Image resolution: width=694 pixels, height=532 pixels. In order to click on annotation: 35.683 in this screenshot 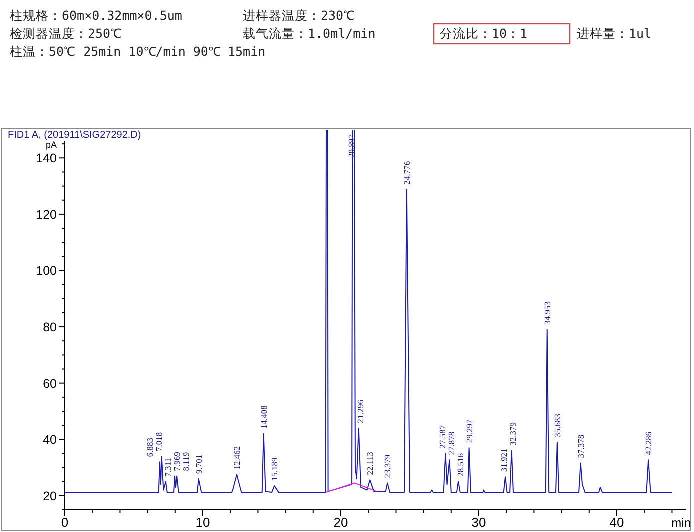, I will do `click(557, 426)`.